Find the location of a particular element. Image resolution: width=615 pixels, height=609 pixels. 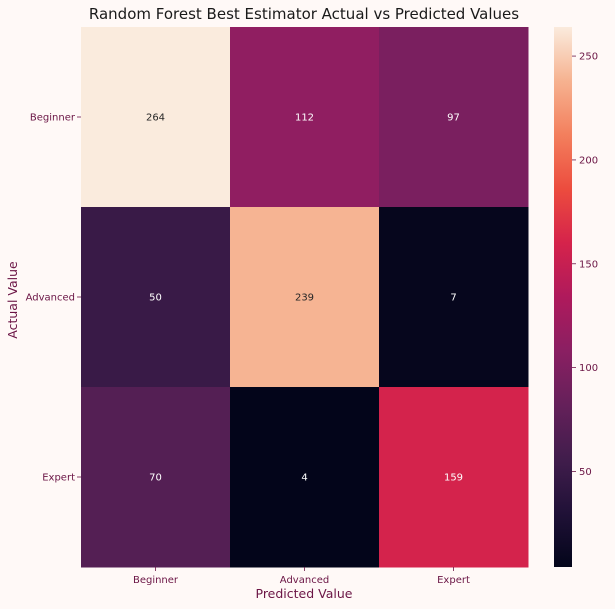

colorbar-tick-label: 50 is located at coordinates (585, 472).